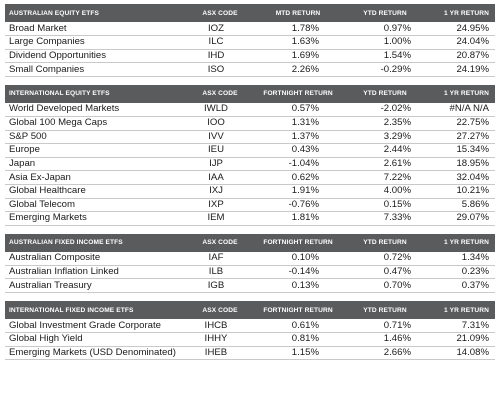  Describe the element at coordinates (298, 285) in the screenshot. I see `period-return: 0.13%` at that location.